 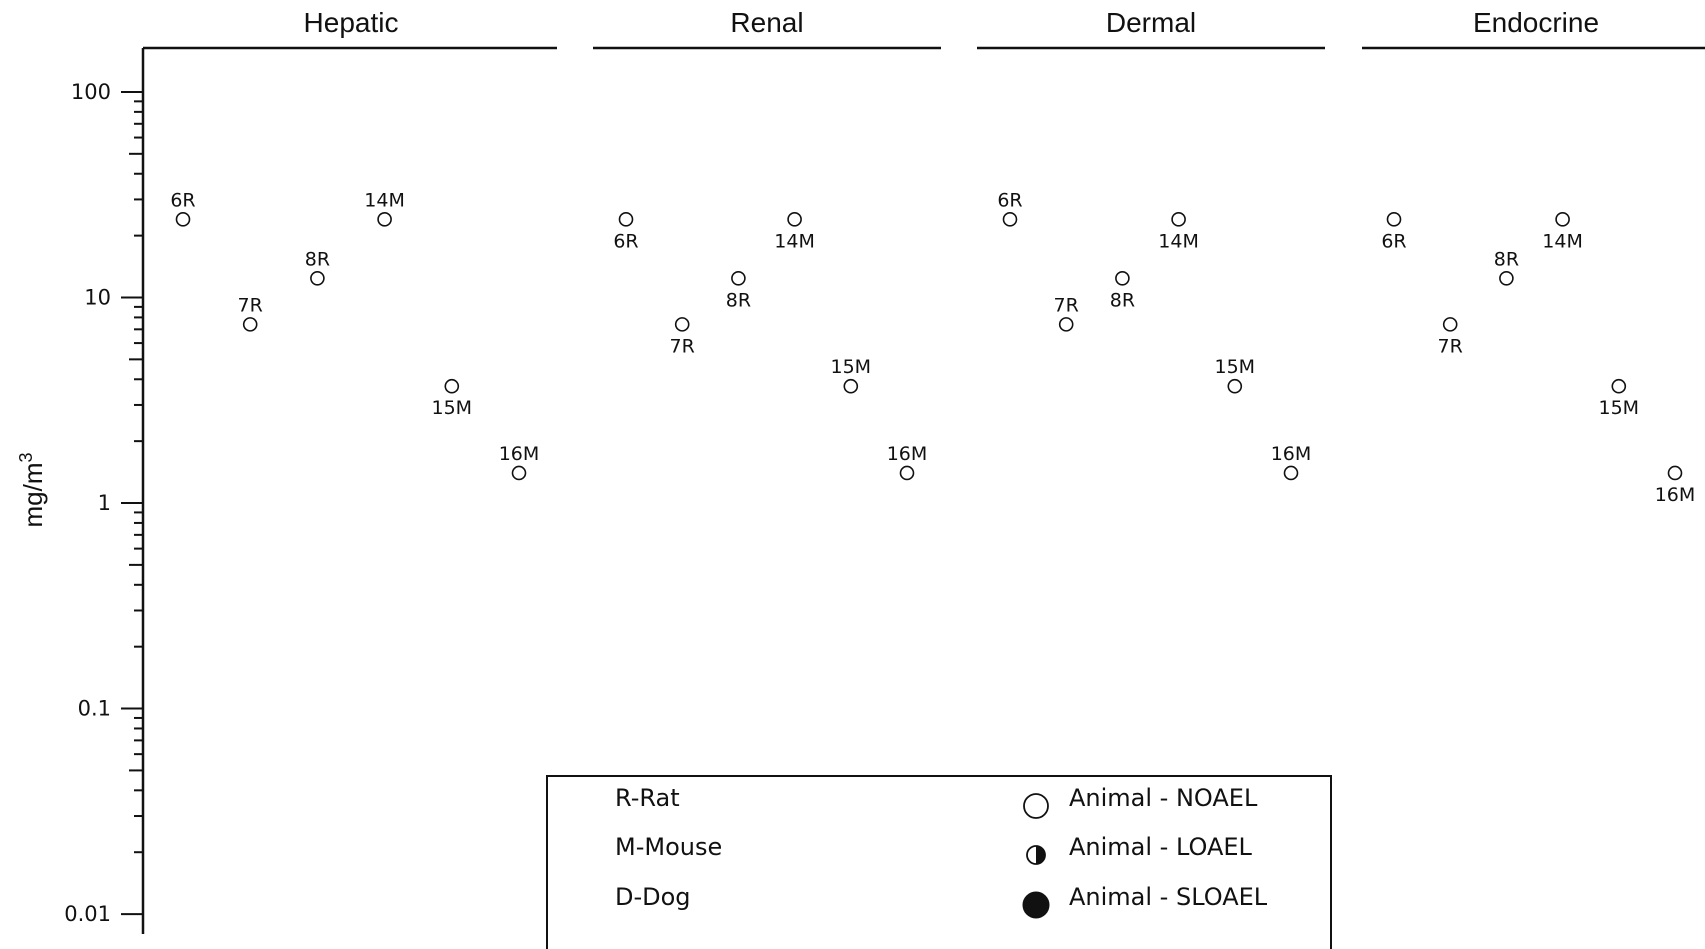 I want to click on y-tick-label: 10, so click(x=97, y=297).